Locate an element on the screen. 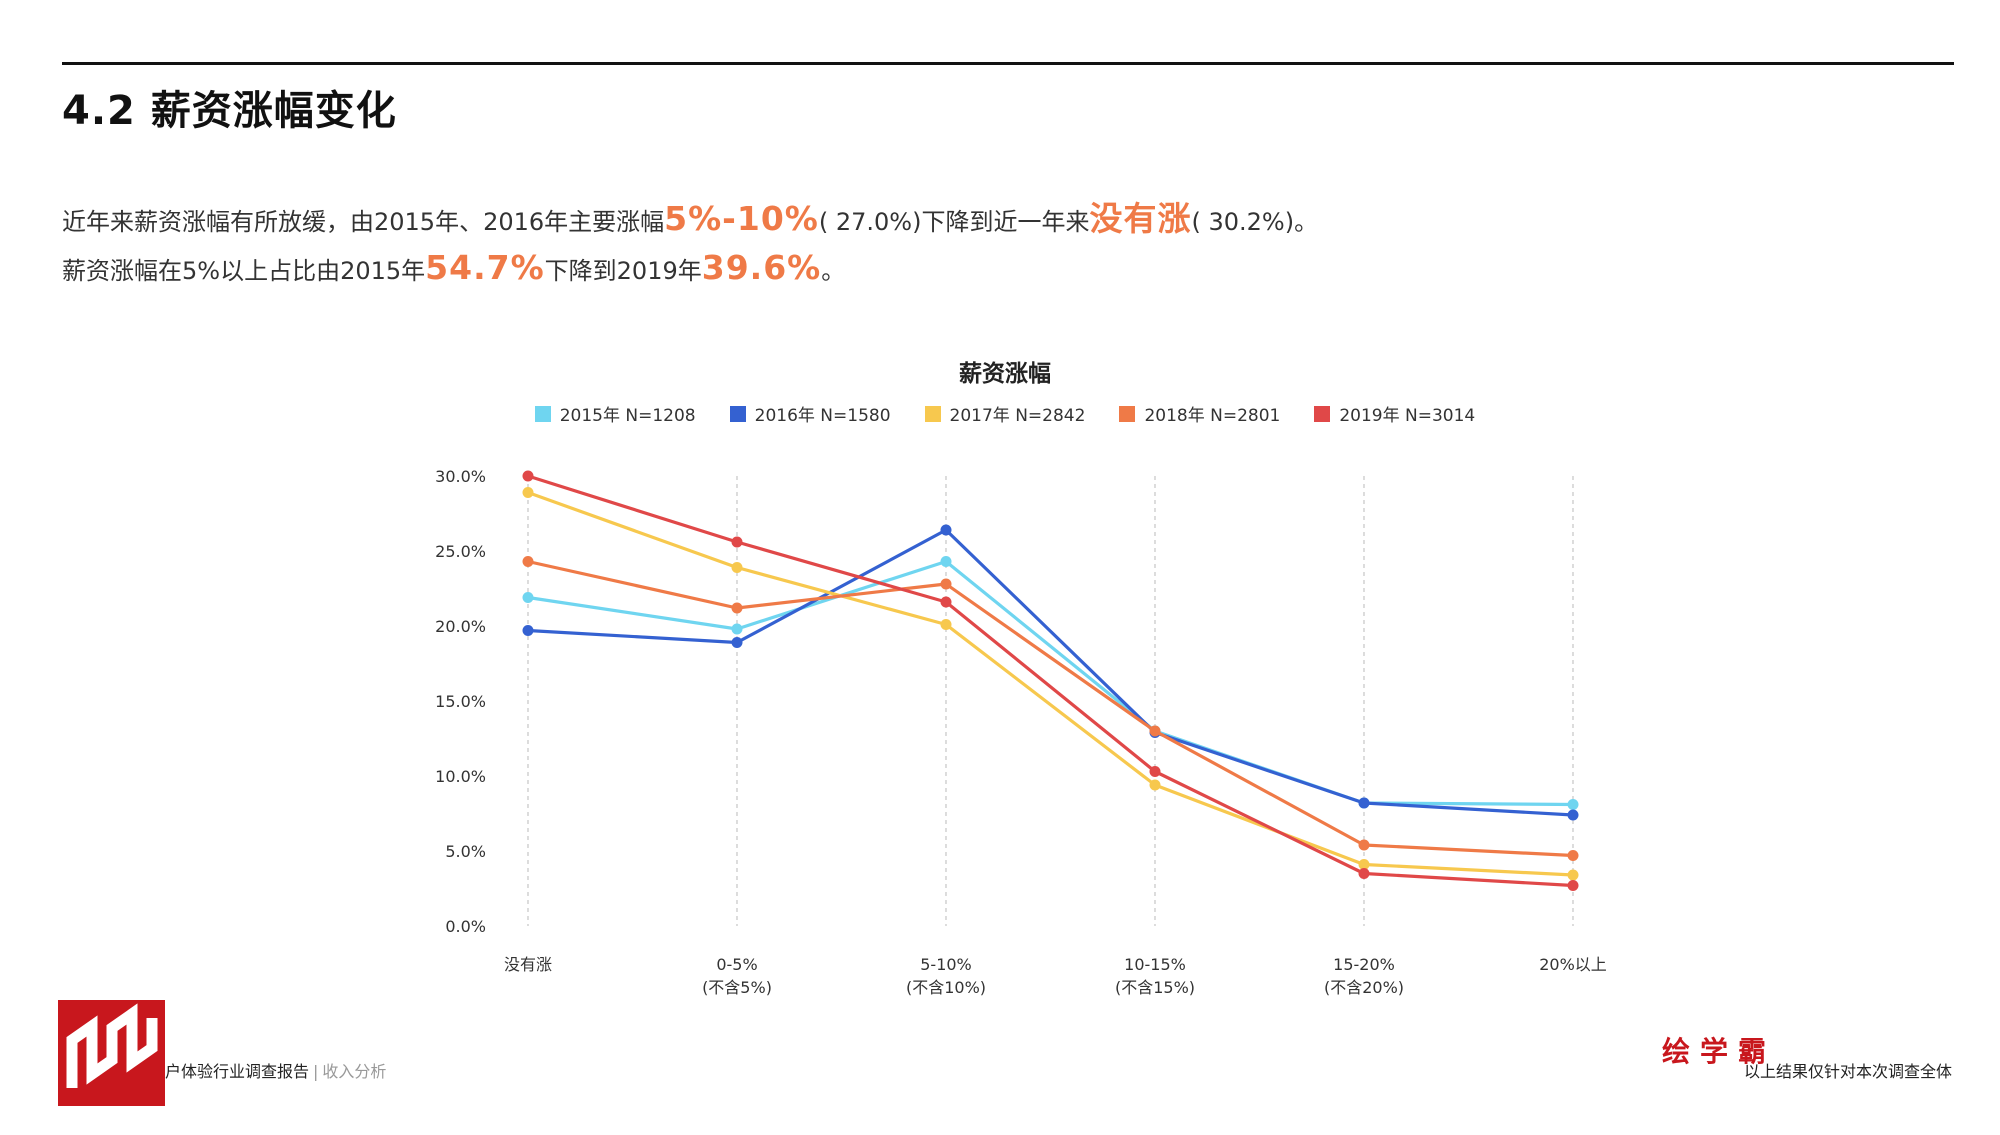  logo-w-icon is located at coordinates (112, 1045).